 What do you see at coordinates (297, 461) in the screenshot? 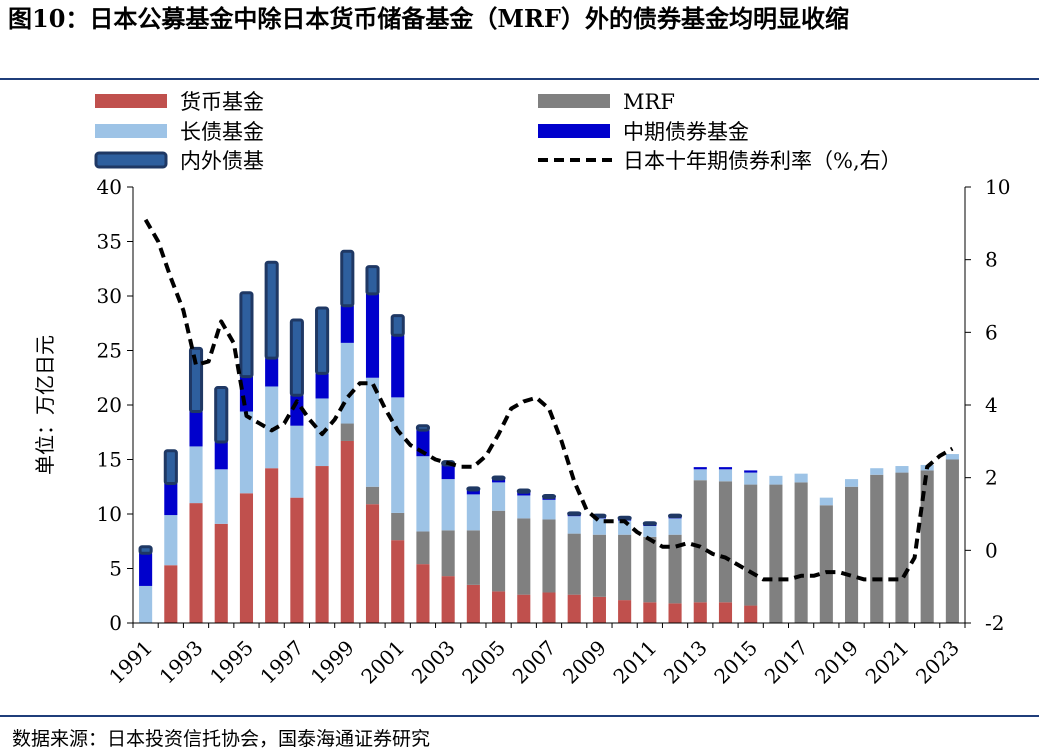
I see `bar-长债基金-1997` at bounding box center [297, 461].